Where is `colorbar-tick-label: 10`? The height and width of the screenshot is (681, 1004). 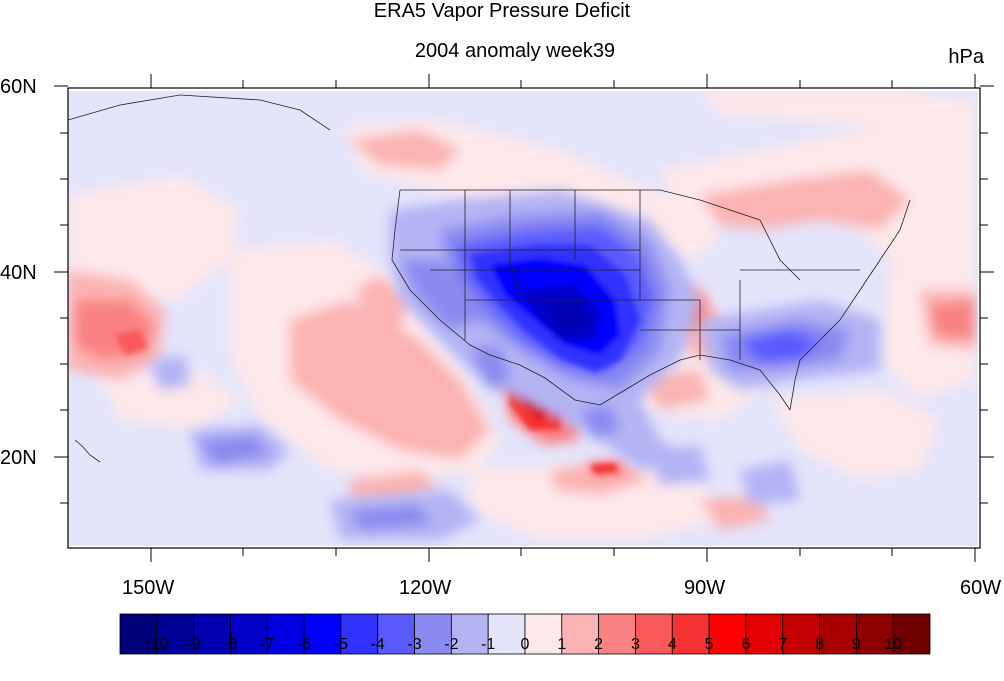
colorbar-tick-label: 10 is located at coordinates (893, 644).